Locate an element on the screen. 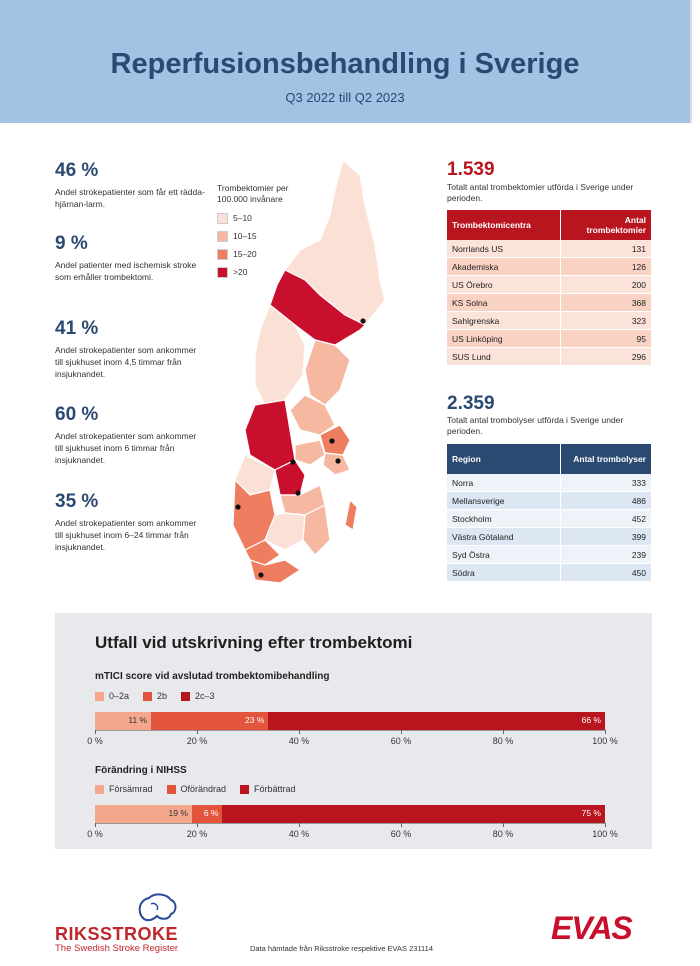 The height and width of the screenshot is (966, 700). tick-label: 20 % is located at coordinates (197, 834).